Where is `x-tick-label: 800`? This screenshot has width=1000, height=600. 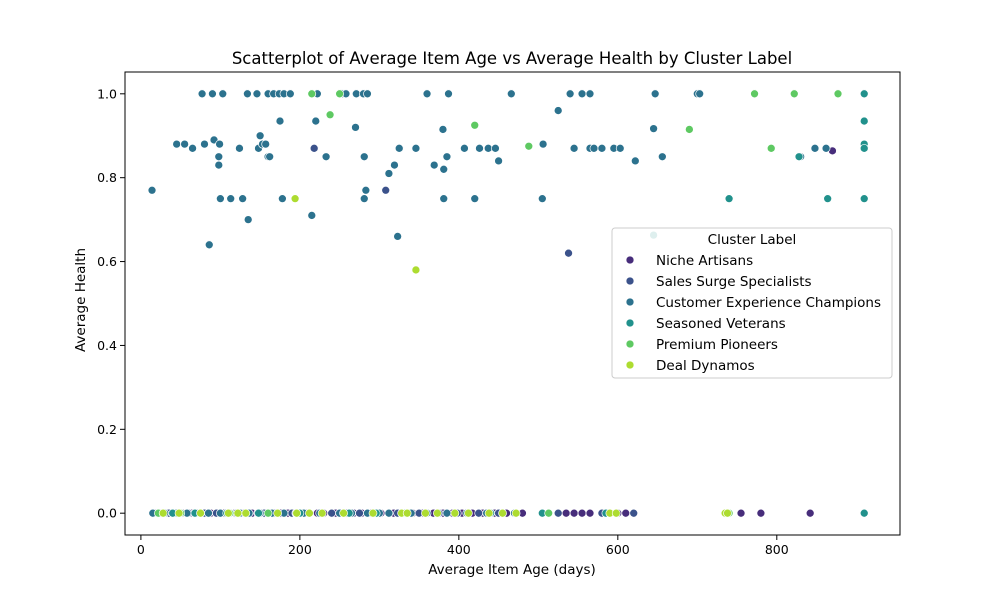
x-tick-label: 800 is located at coordinates (777, 549).